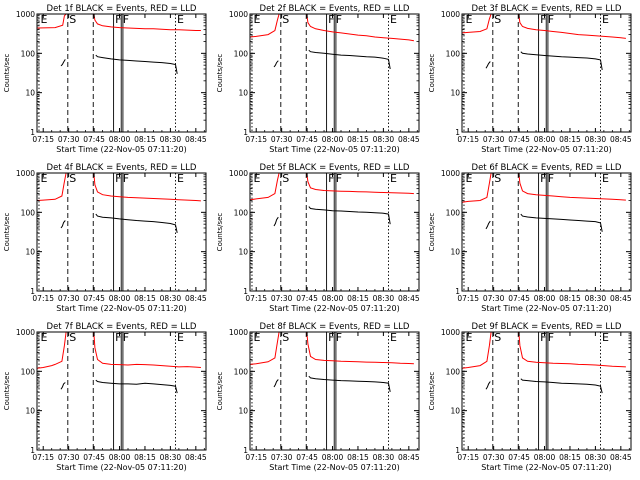 Image resolution: width=640 pixels, height=480 pixels. Describe the element at coordinates (547, 9) in the screenshot. I see `panel-title: Det 3f BLACK = Events, RED = LLD` at that location.